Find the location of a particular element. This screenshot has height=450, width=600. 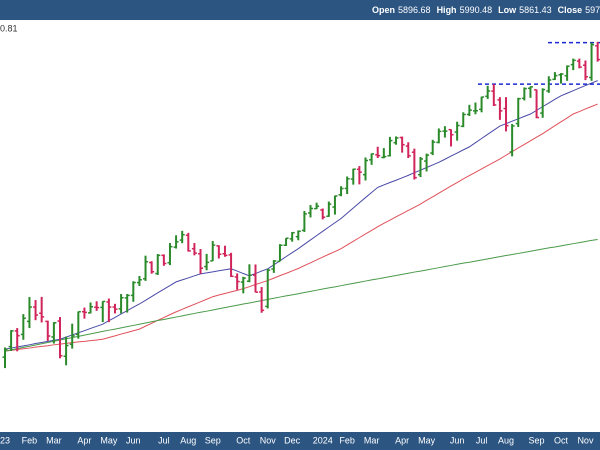

x-tick-label: Dec is located at coordinates (292, 440).